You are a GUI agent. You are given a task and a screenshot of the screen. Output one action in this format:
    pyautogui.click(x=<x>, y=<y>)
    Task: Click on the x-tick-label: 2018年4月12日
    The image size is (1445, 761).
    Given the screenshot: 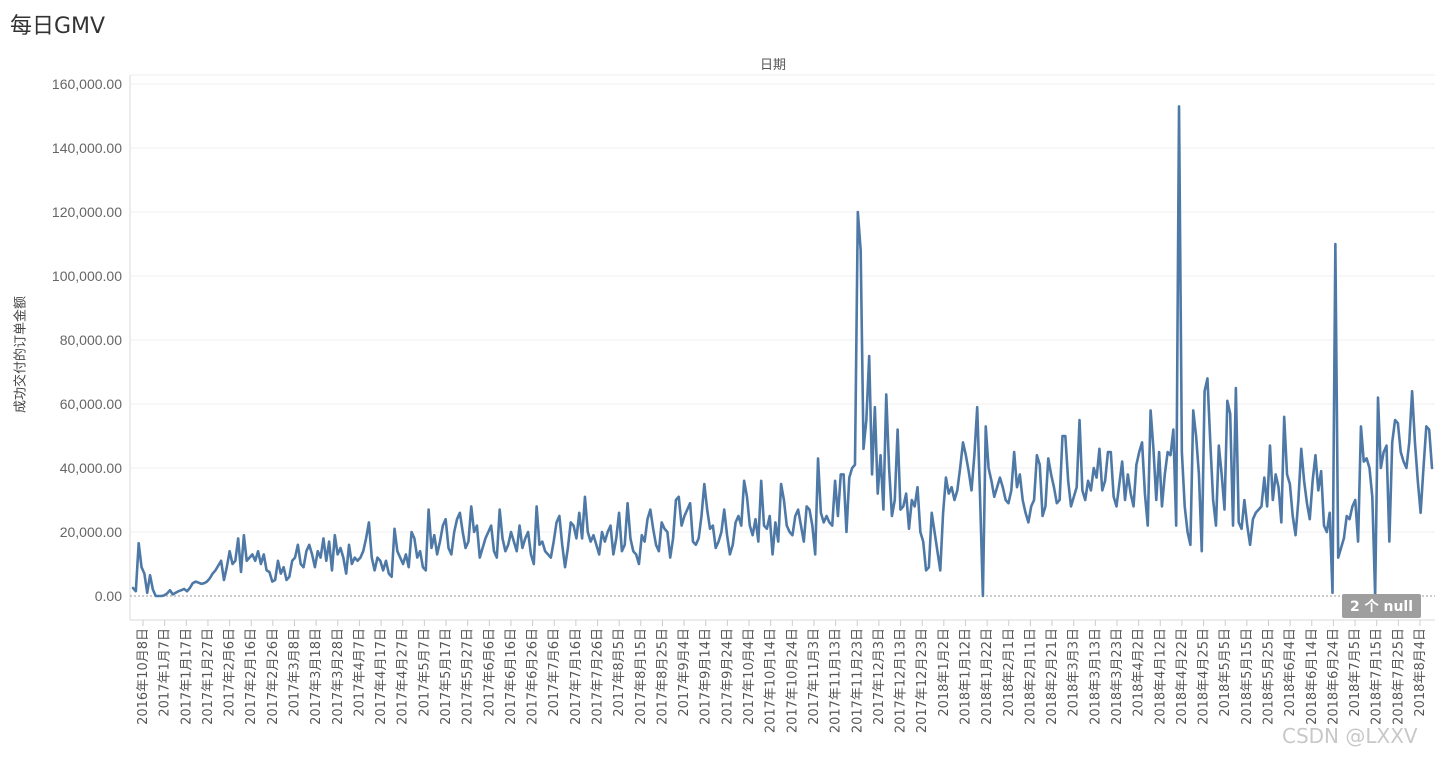 What is the action you would take?
    pyautogui.click(x=1160, y=676)
    